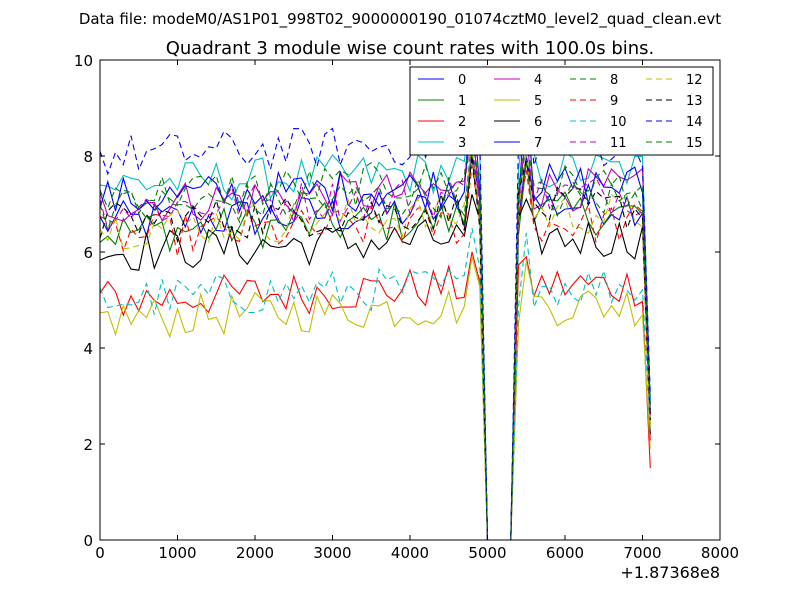 The height and width of the screenshot is (600, 800). I want to click on x-tick-label: 5000, so click(487, 553).